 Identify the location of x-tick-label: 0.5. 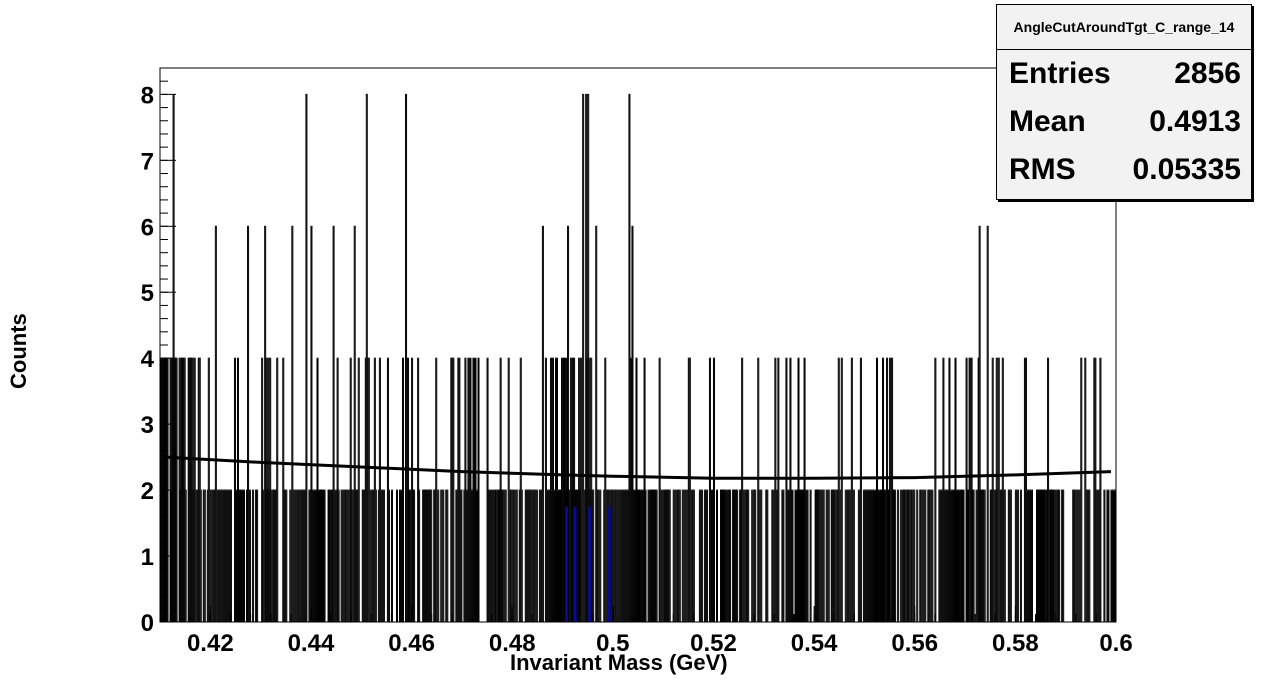
(612, 643).